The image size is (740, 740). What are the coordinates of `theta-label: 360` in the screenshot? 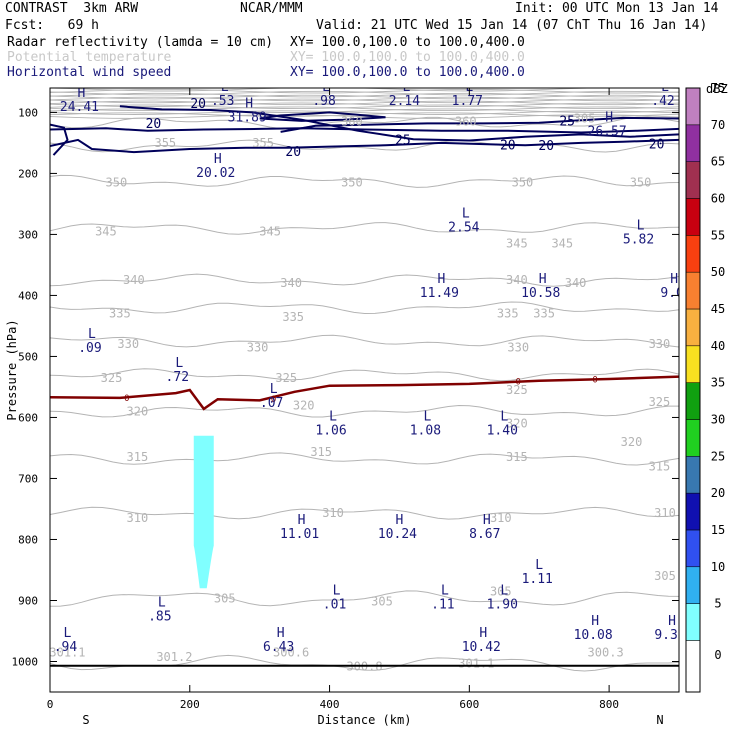 It's located at (352, 122).